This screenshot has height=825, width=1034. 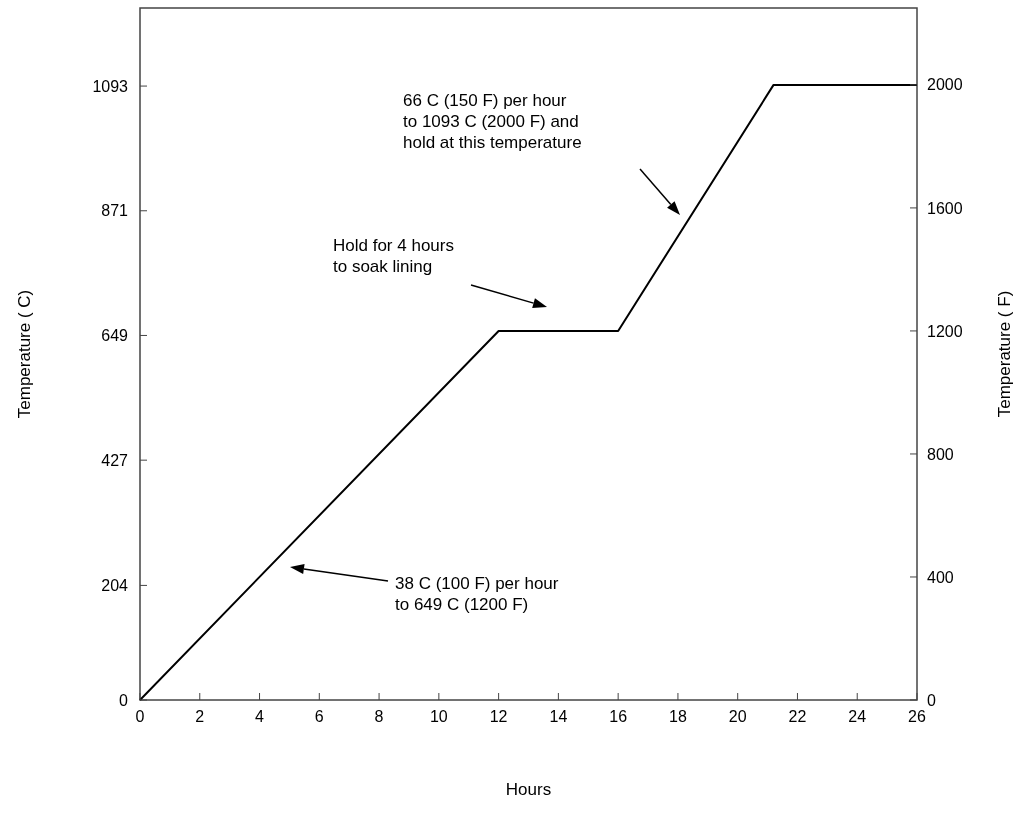 What do you see at coordinates (940, 454) in the screenshot?
I see `y2-tick-label: 800` at bounding box center [940, 454].